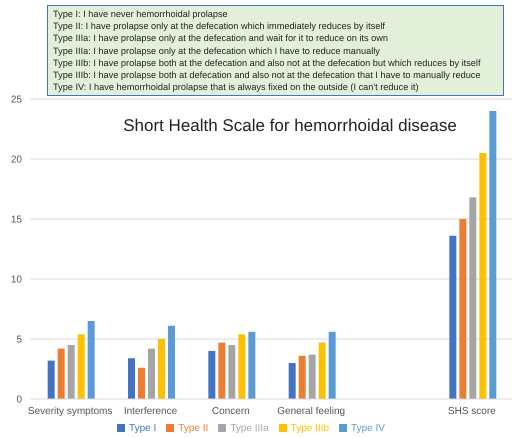 Image resolution: width=520 pixels, height=438 pixels. I want to click on text: Type IIIb: I have prolapse both at the defecation and also not at the defecation but which reduces by itself, so click(267, 63).